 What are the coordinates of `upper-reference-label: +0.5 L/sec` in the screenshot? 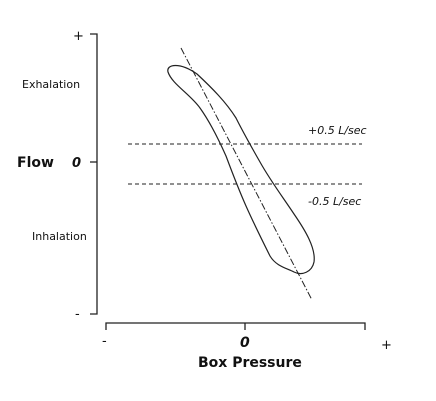 It's located at (337, 130).